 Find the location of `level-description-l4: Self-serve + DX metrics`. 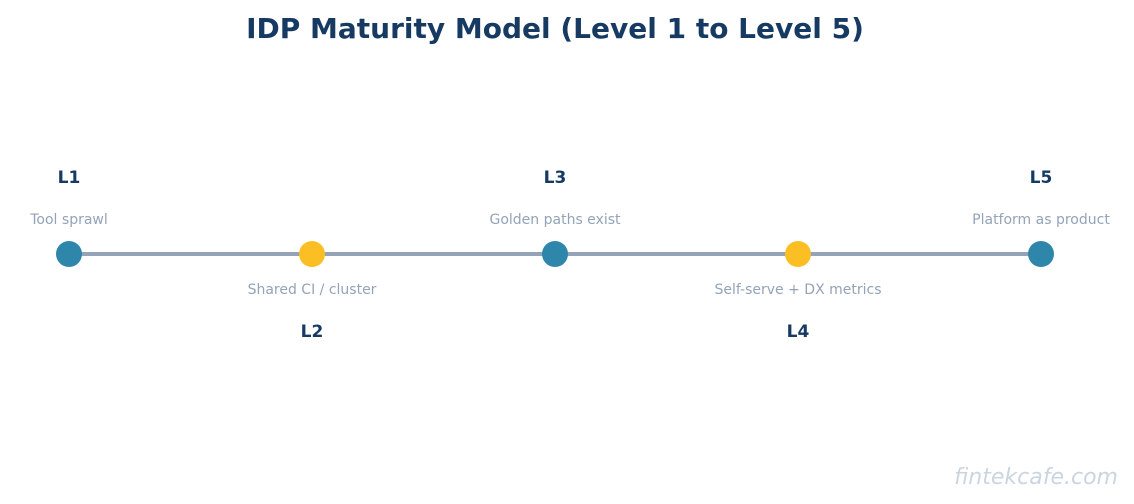

level-description-l4: Self-serve + DX metrics is located at coordinates (798, 290).